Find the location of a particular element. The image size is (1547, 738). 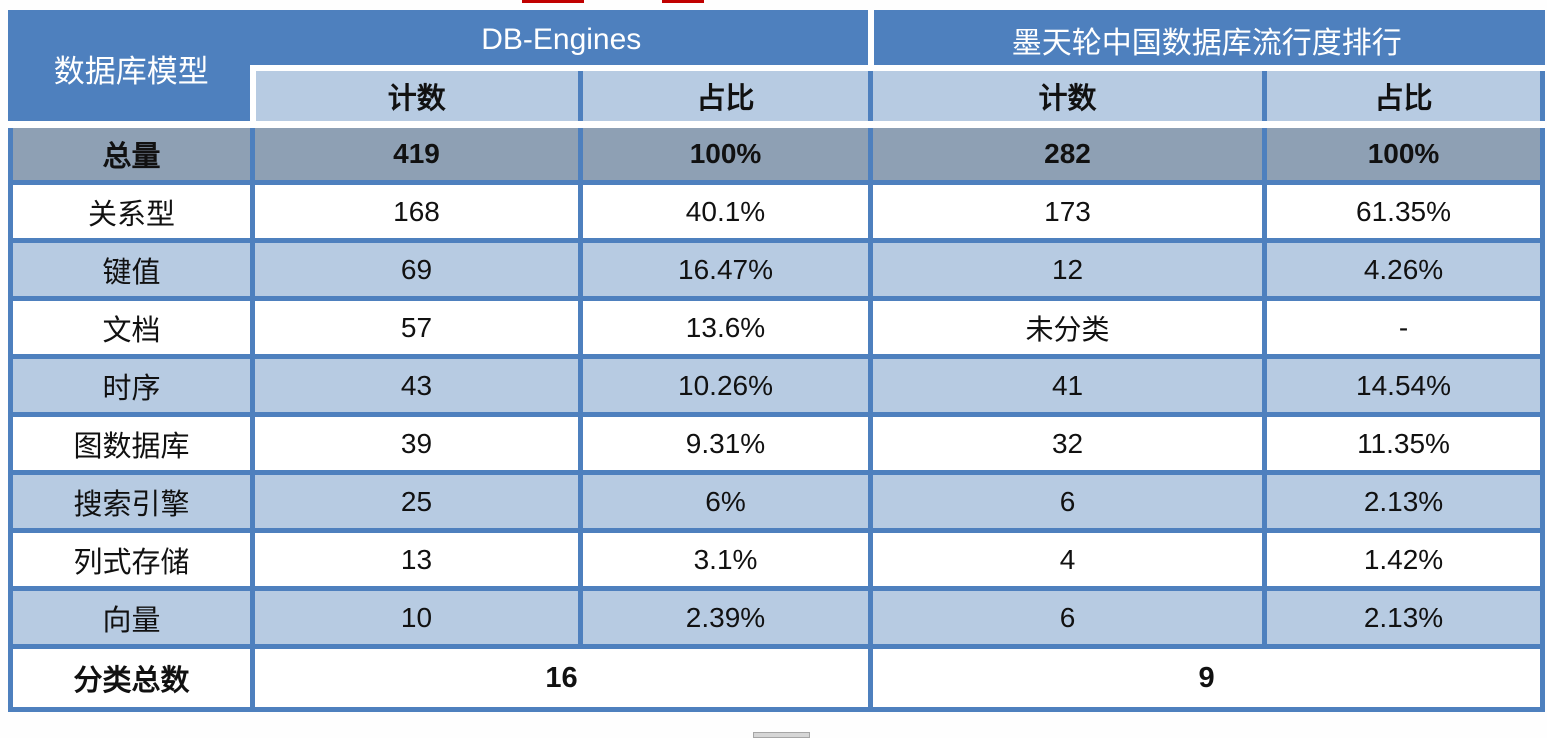

table-row-graph: 图数据库 39 9.31% 32 11.35% is located at coordinates (777, 443).